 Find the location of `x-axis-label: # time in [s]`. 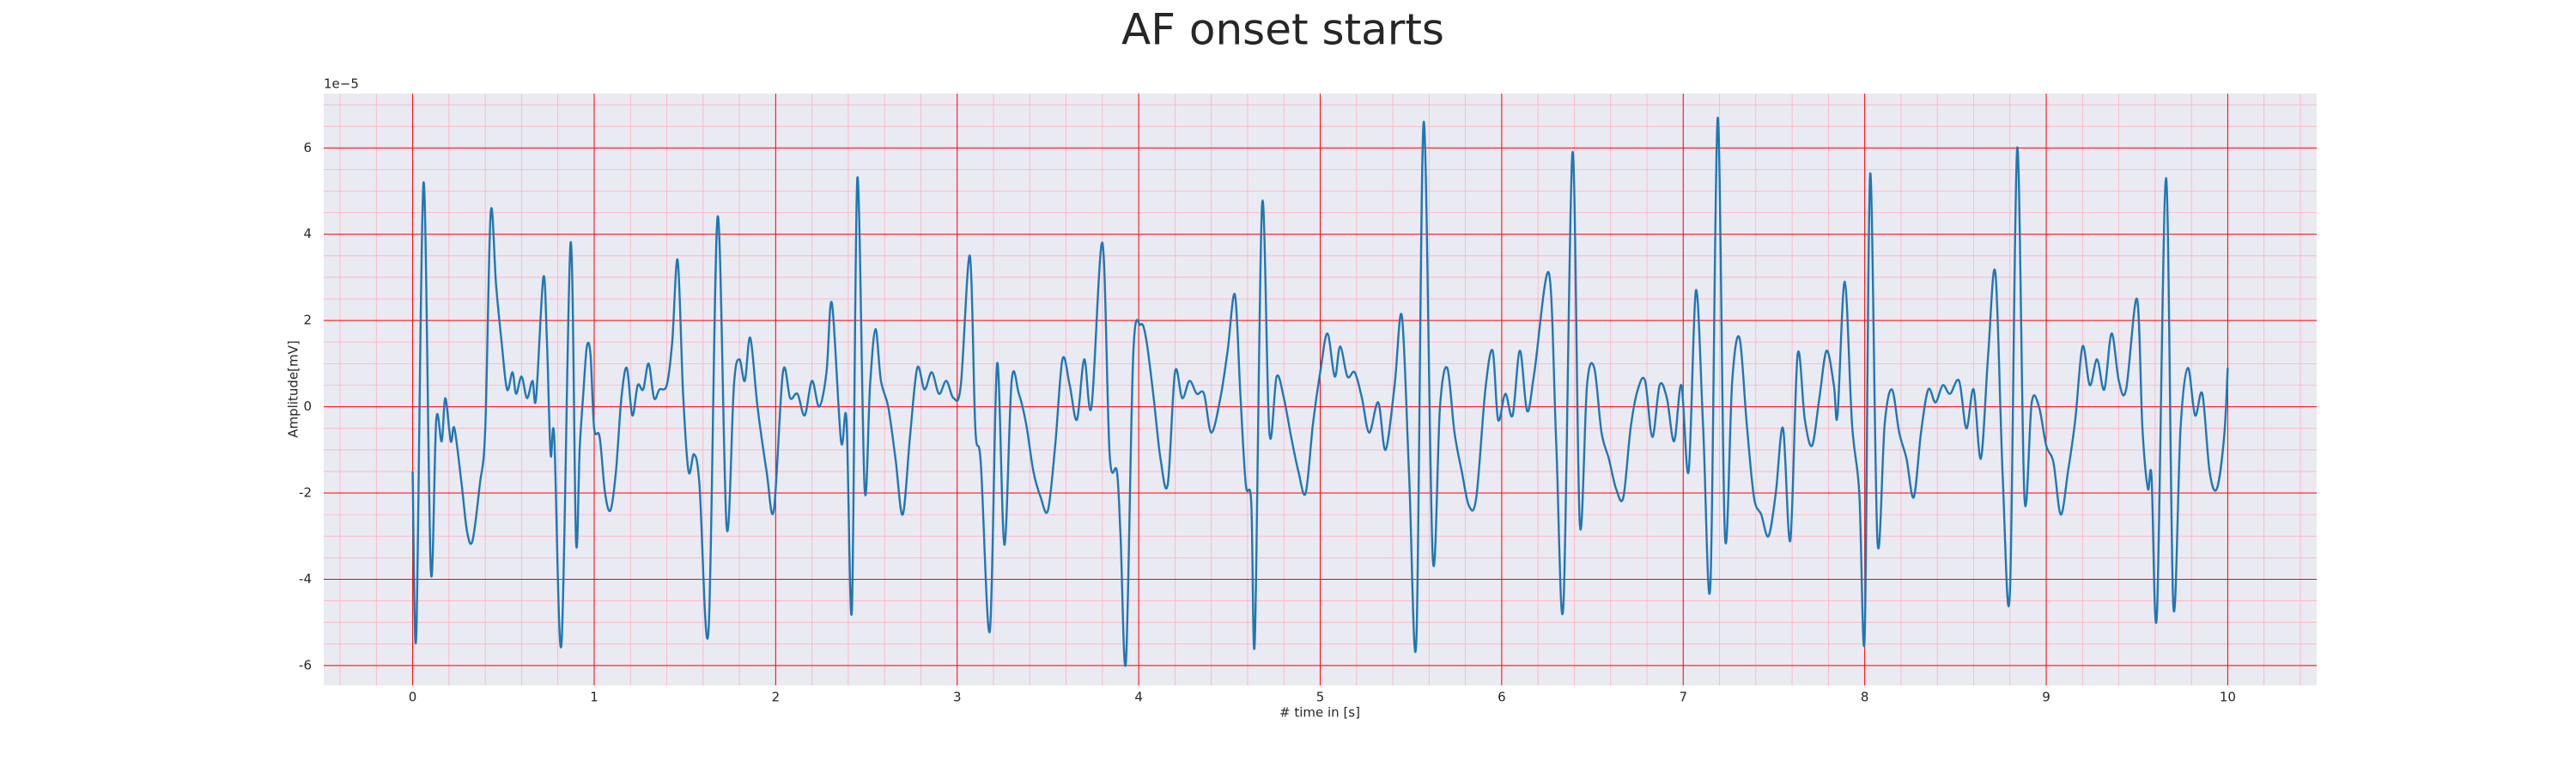

x-axis-label: # time in [s] is located at coordinates (1319, 713).